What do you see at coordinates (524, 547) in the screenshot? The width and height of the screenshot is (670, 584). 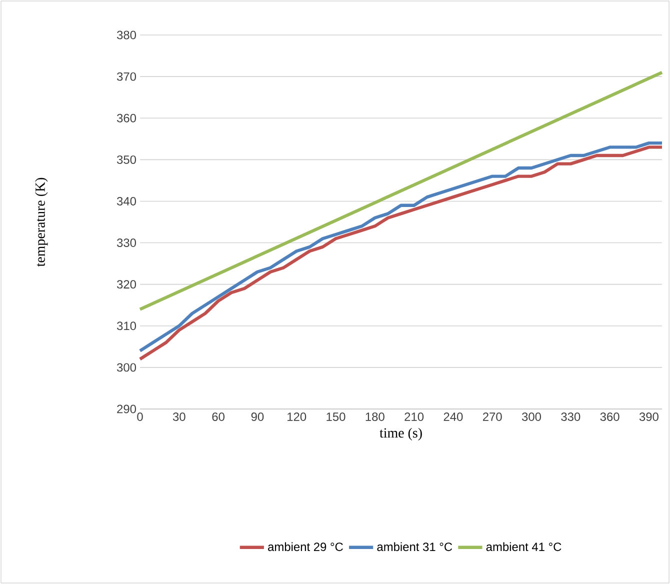 I see `legend-label: ambient 41 °C` at bounding box center [524, 547].